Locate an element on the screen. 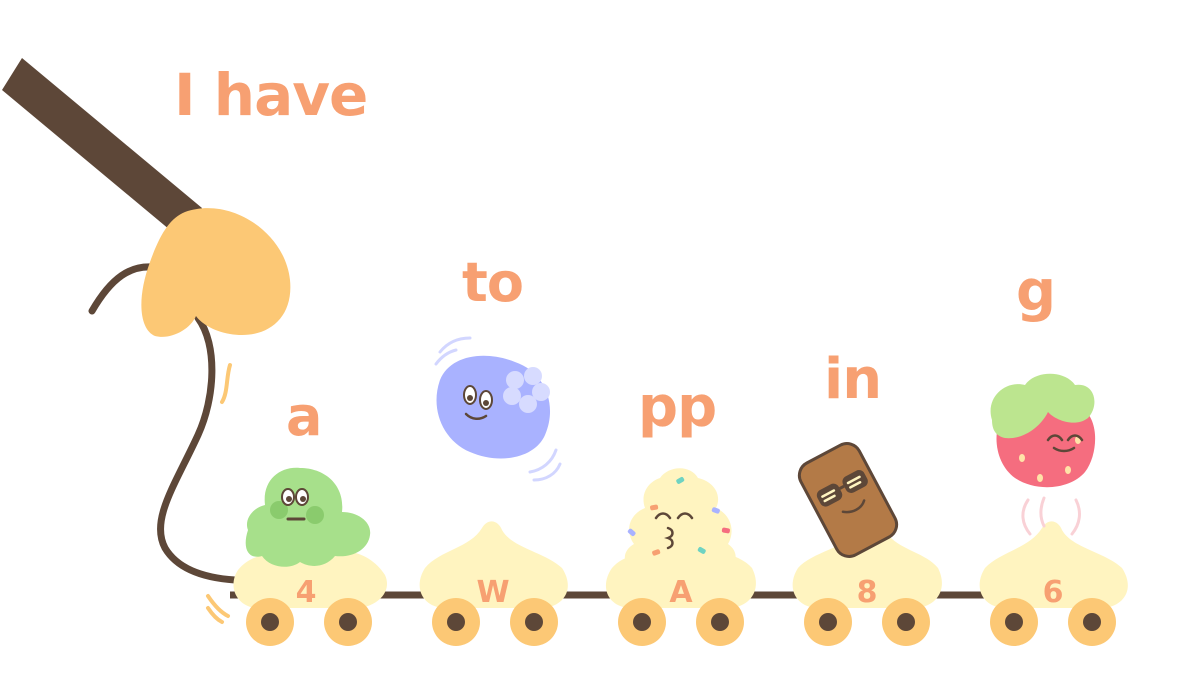 The image size is (1178, 700). word-in: in is located at coordinates (853, 379).